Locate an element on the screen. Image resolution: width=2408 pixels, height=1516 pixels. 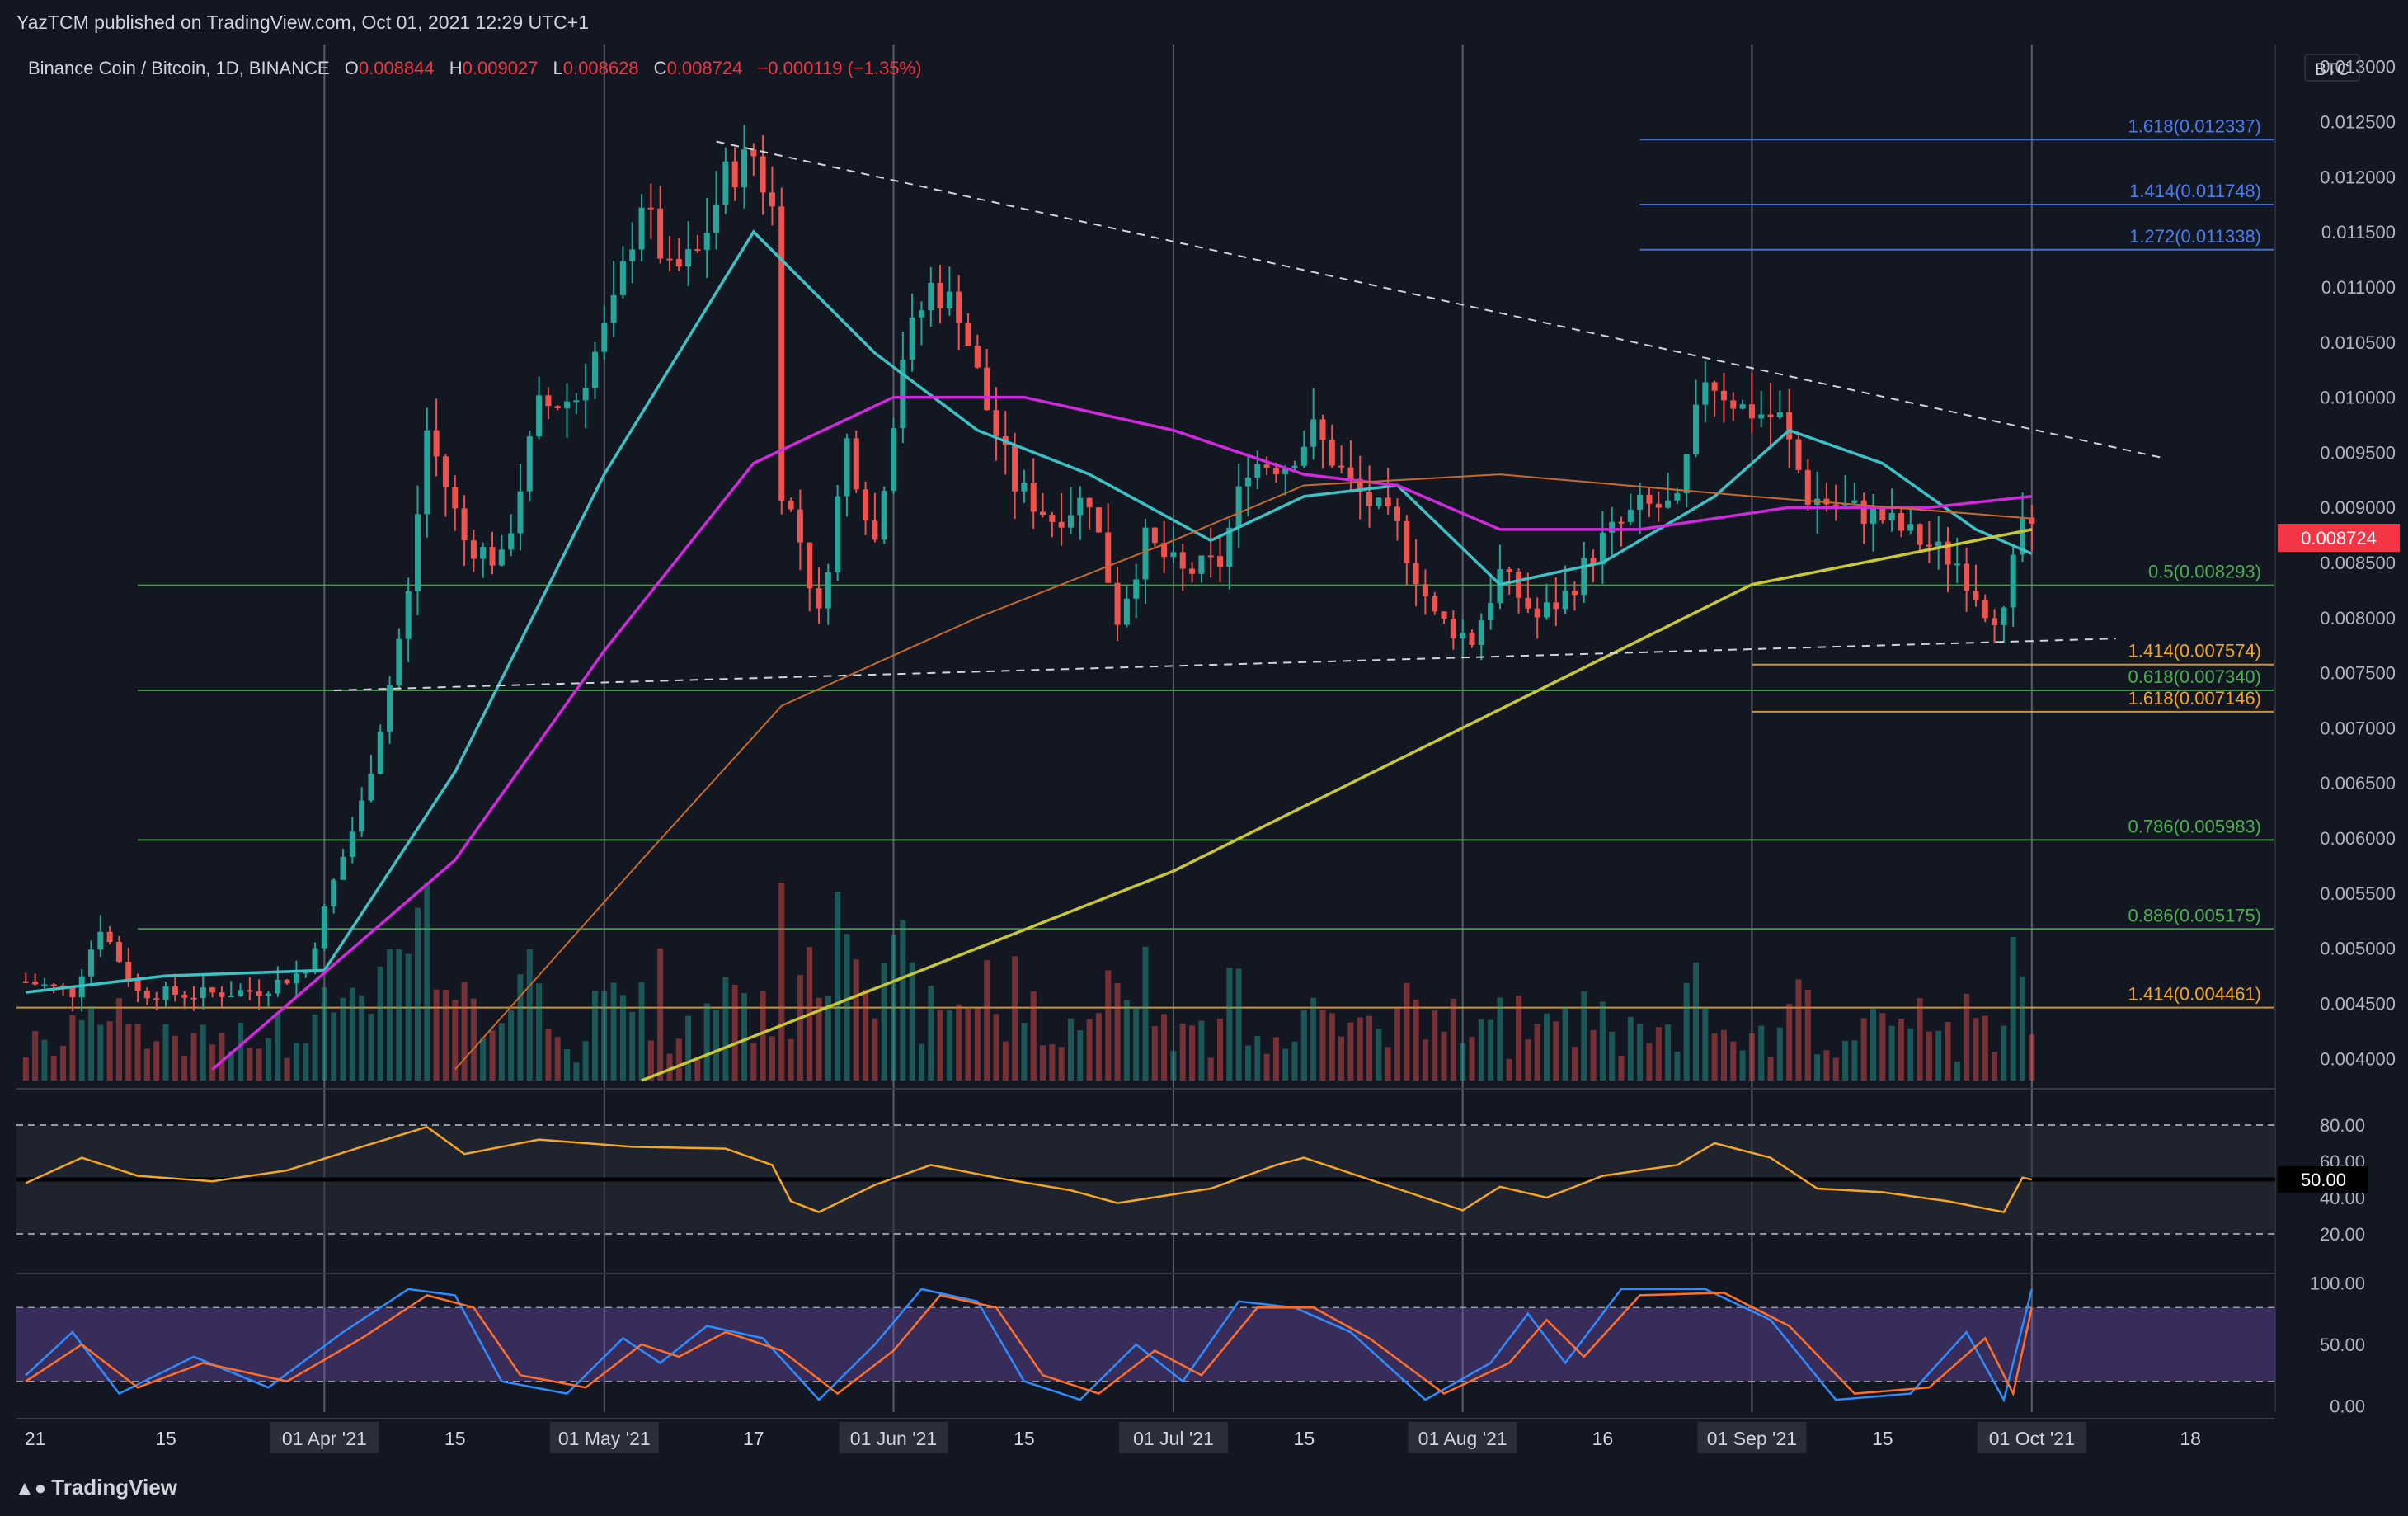
x-axis-label: 01 Sep '21 is located at coordinates (1752, 1438).